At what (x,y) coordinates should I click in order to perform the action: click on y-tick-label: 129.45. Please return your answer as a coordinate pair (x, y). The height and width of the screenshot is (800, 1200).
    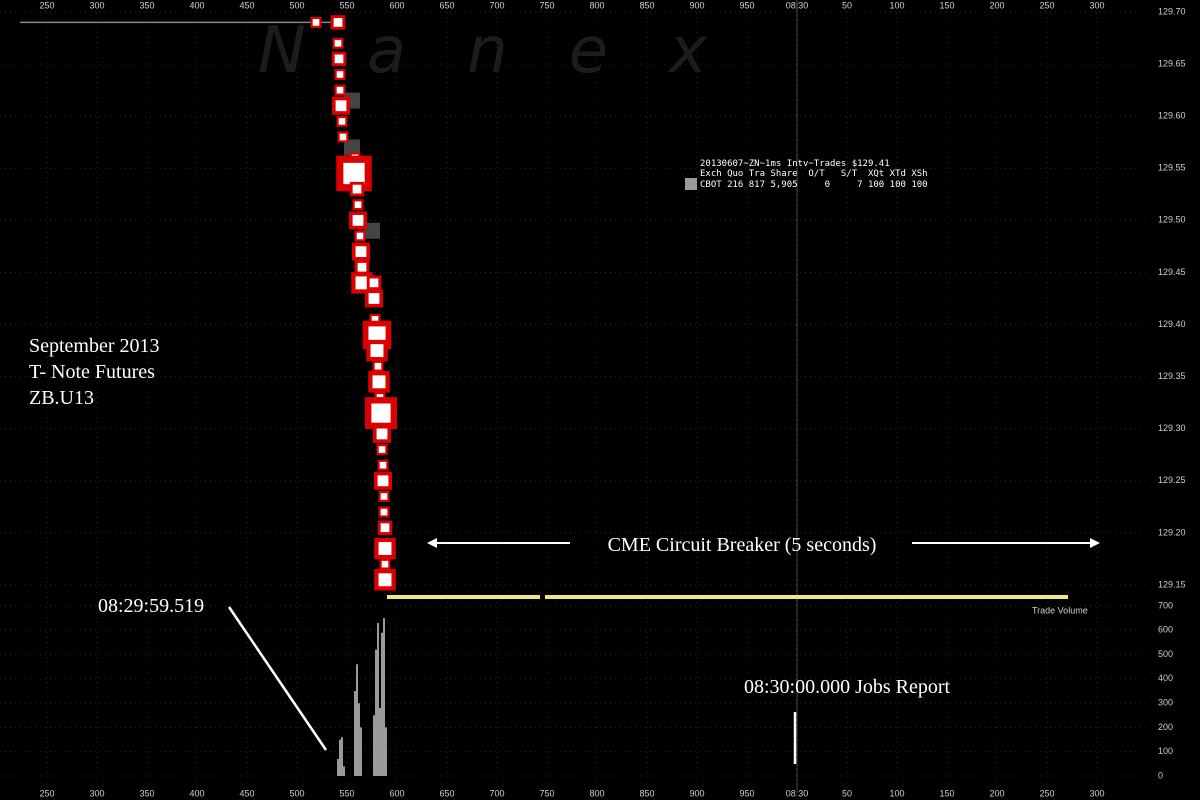
    Looking at the image, I should click on (1172, 272).